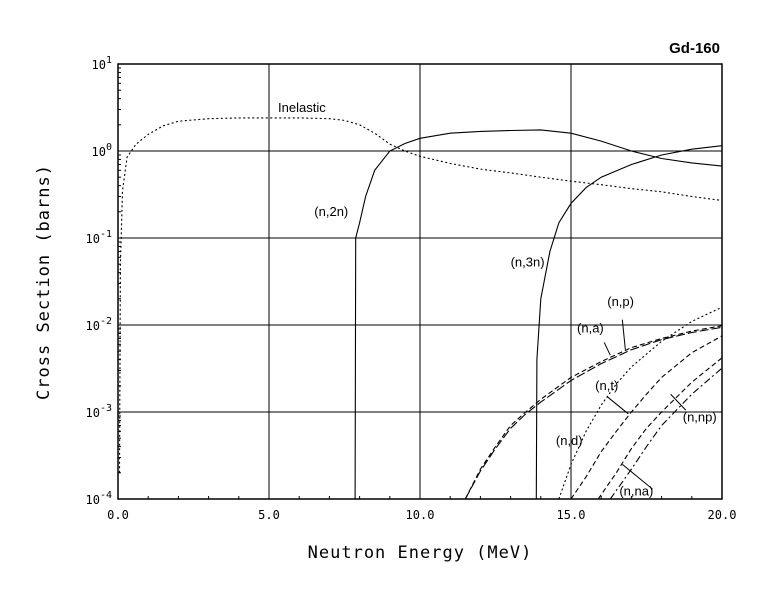  Describe the element at coordinates (606, 385) in the screenshot. I see `series-label-n-t: (n,t)` at that location.